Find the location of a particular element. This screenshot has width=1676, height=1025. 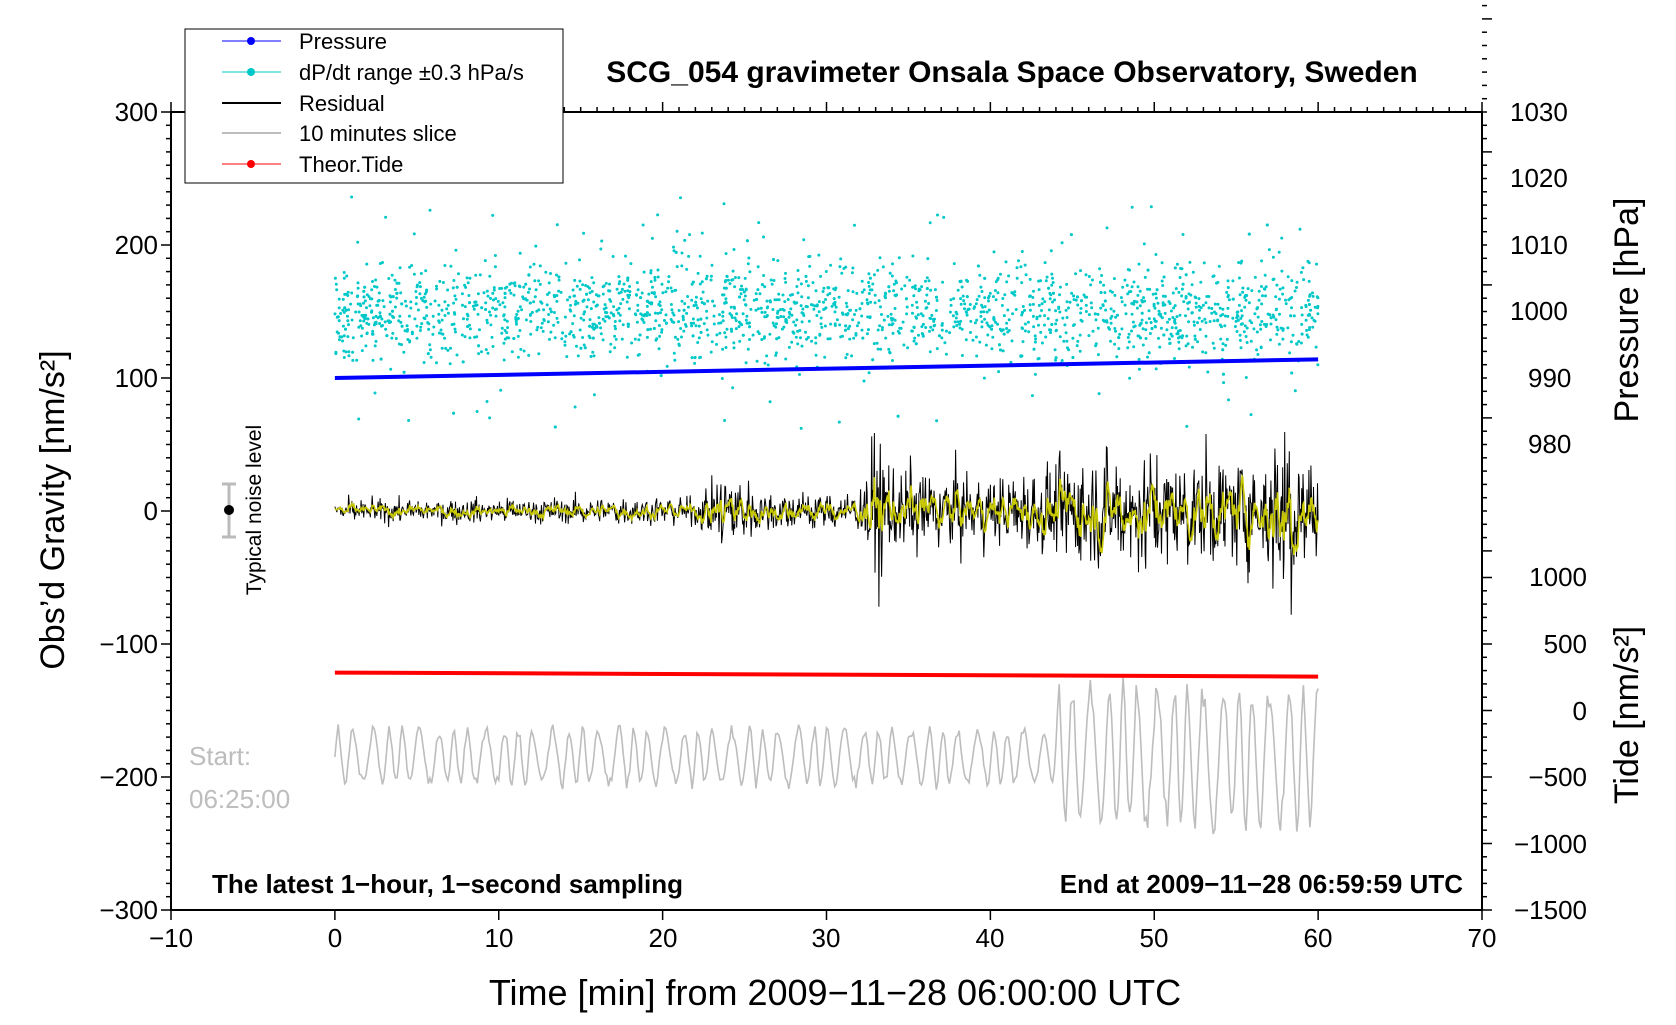

tide-line is located at coordinates (826, 674).